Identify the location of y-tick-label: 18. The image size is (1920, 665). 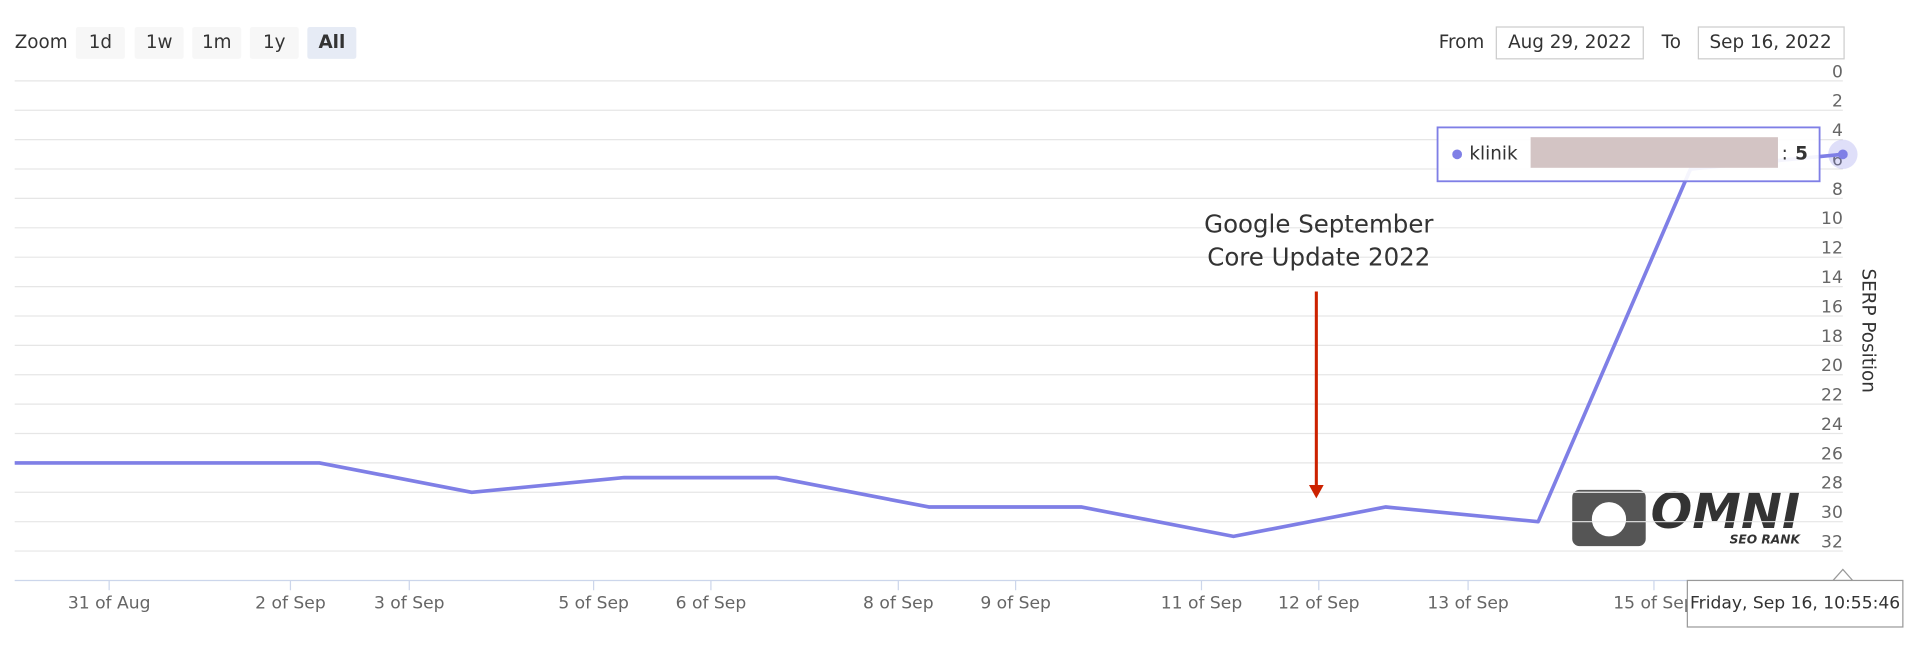
(1832, 337).